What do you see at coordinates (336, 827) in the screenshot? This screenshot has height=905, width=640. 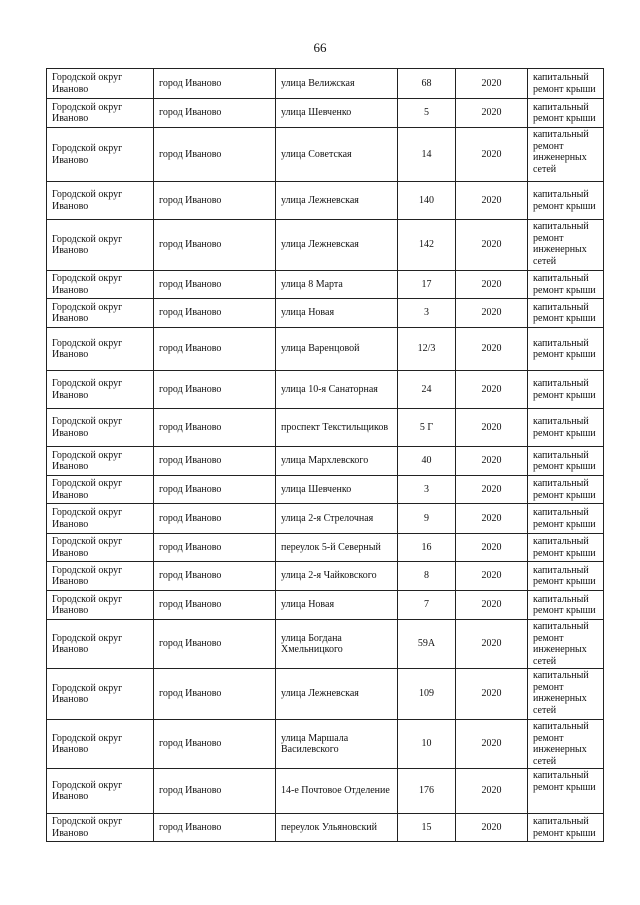 I see `street-cell: переулок Ульяновский` at bounding box center [336, 827].